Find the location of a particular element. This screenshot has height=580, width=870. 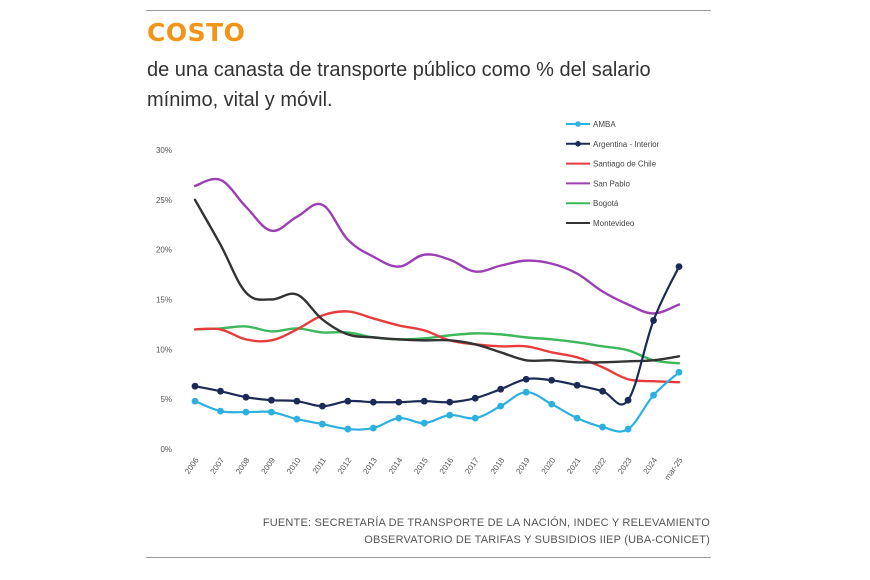

x-tick-label: 2017 is located at coordinates (472, 466).